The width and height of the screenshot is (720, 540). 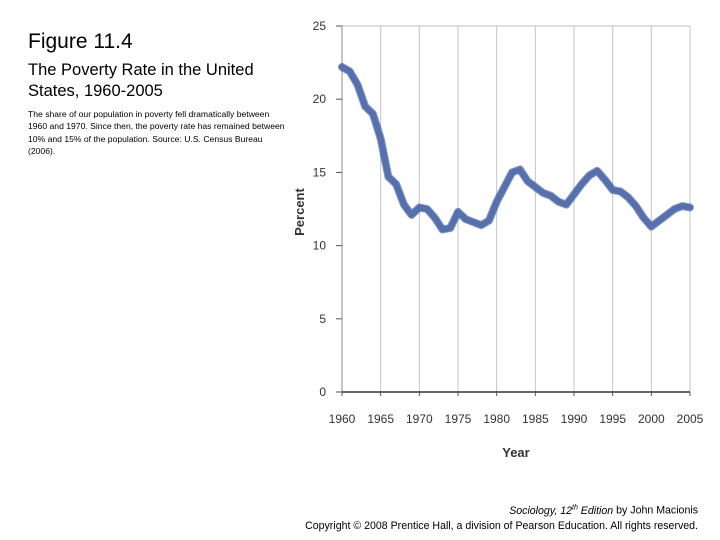 I want to click on y-tick-label: 25, so click(x=320, y=26).